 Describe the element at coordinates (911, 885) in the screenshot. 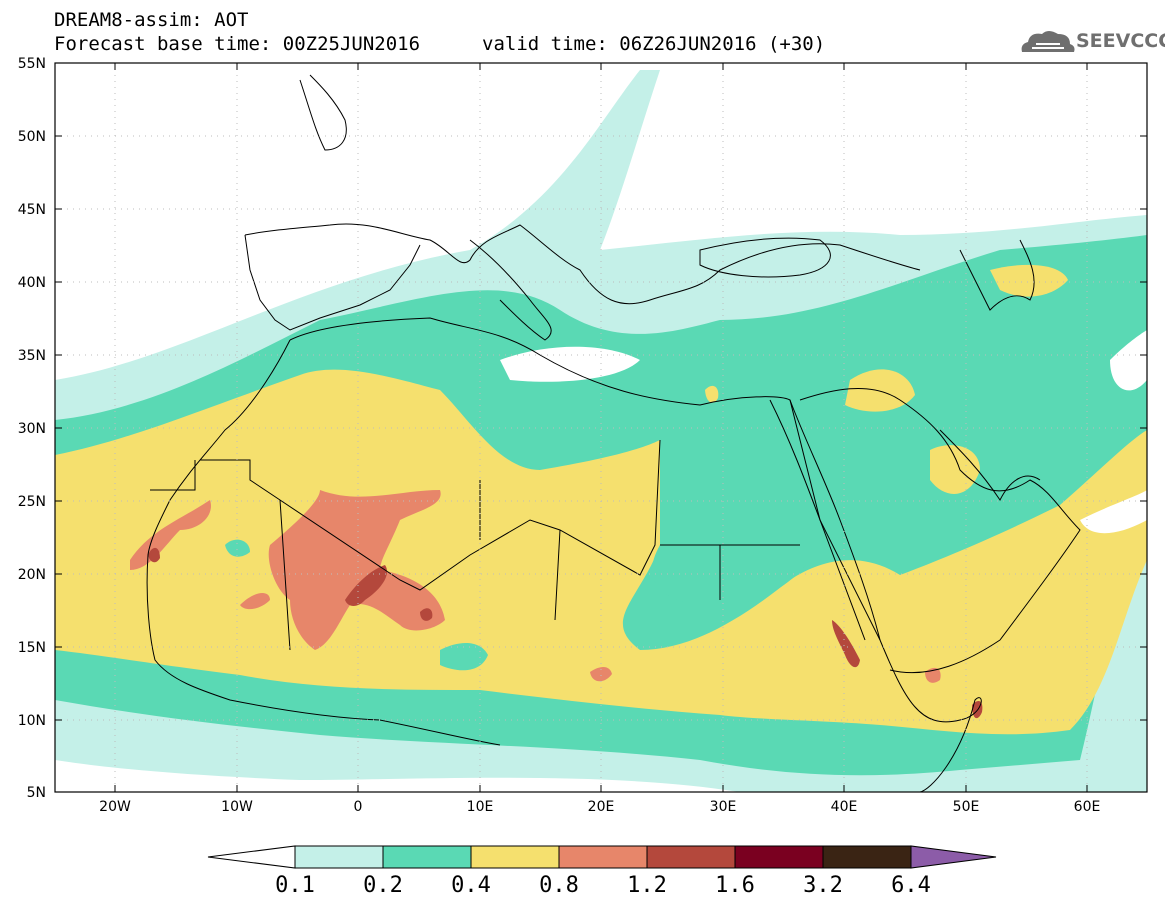

I see `colorbar-label: 6.4` at that location.